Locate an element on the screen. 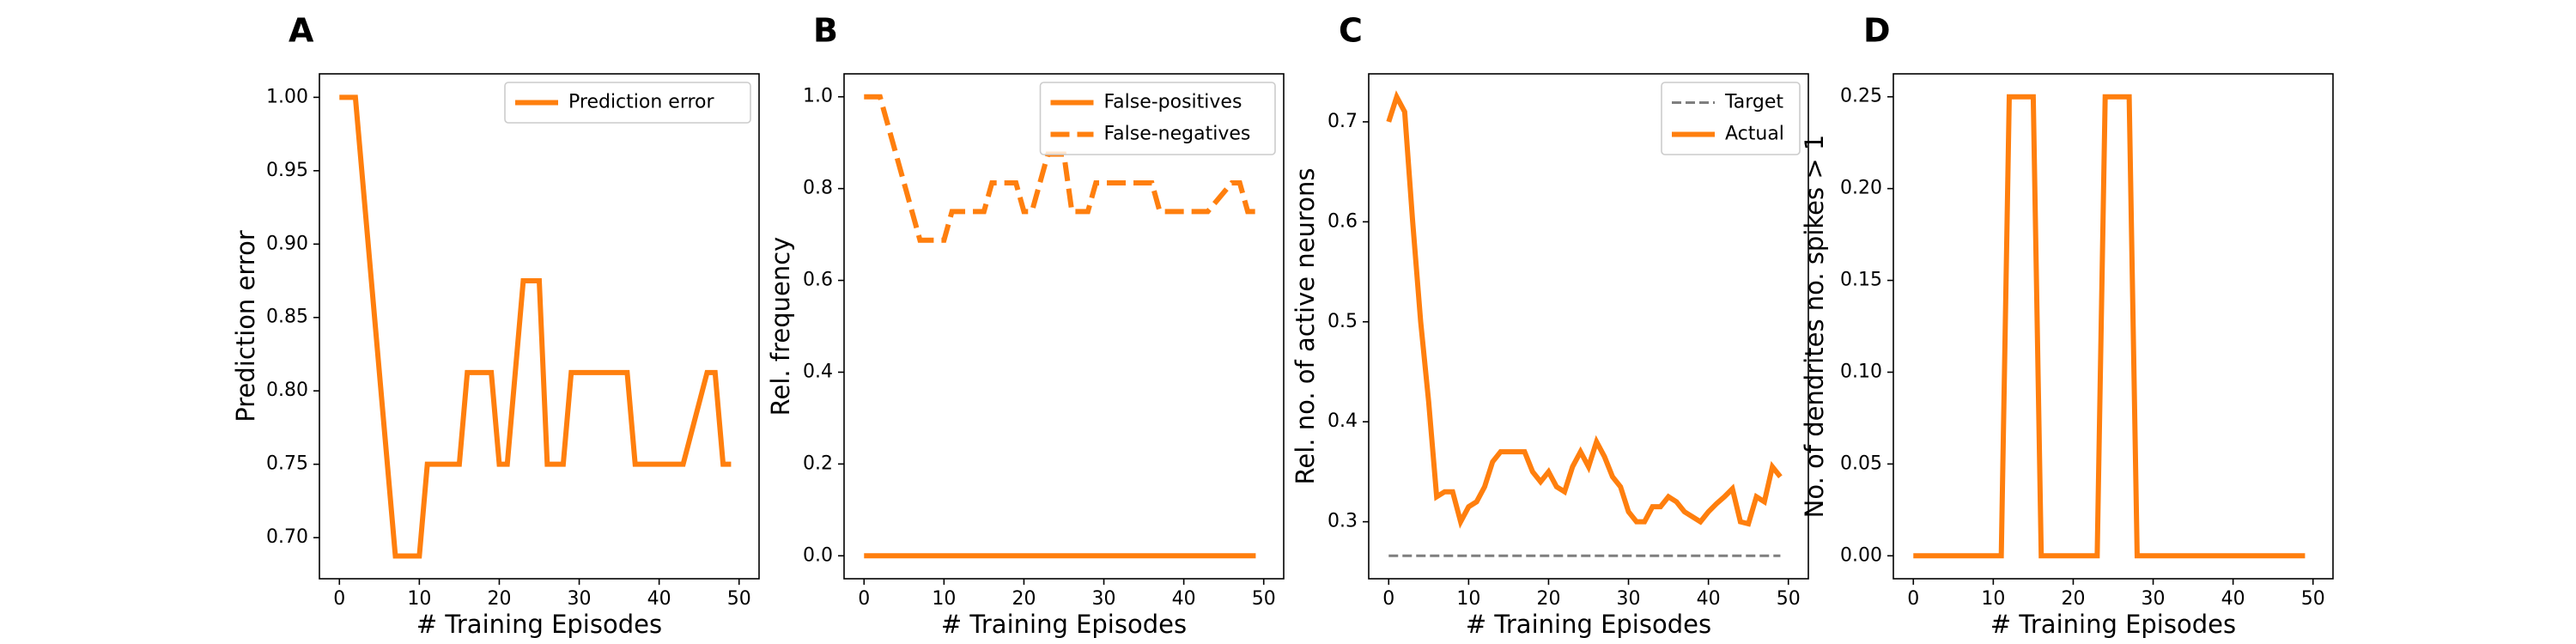 This screenshot has width=2576, height=644. y-tick-label-c-3: 0.6 is located at coordinates (1342, 221).